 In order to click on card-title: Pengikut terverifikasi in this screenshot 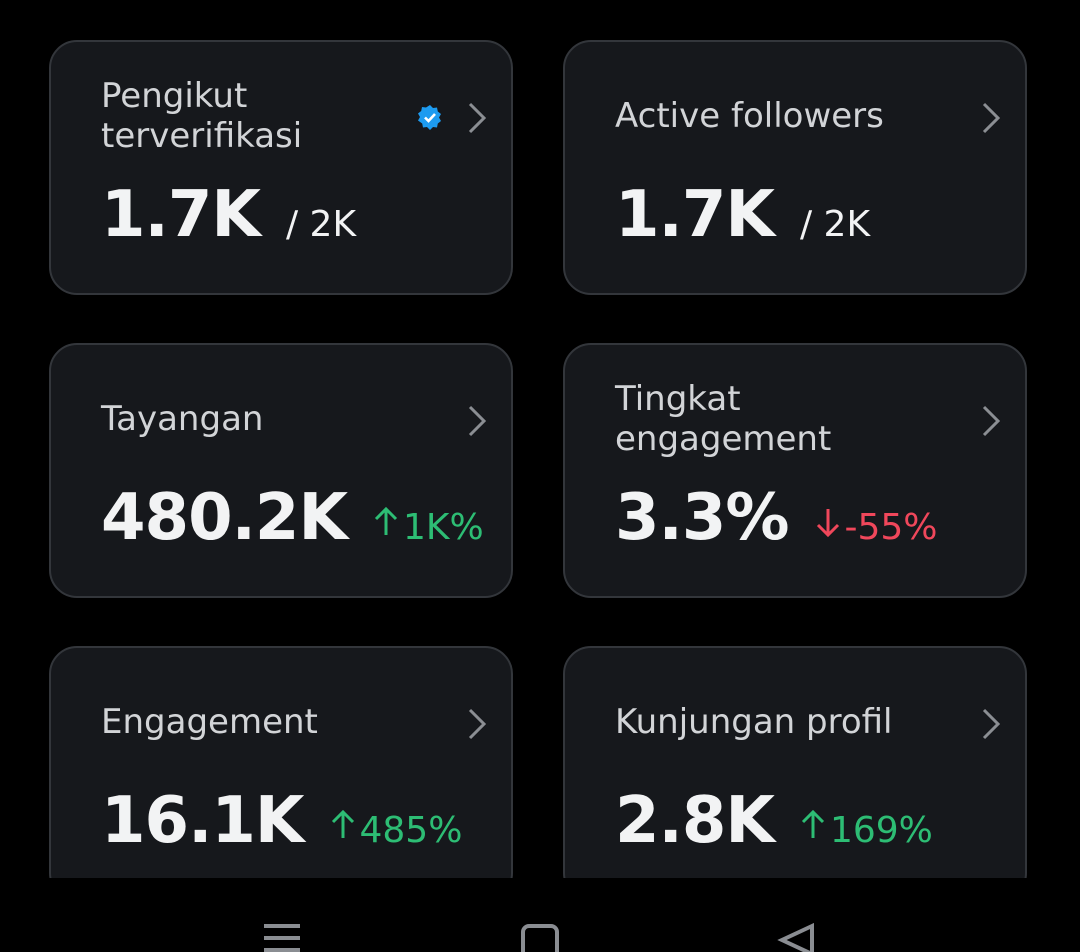, I will do `click(202, 116)`.